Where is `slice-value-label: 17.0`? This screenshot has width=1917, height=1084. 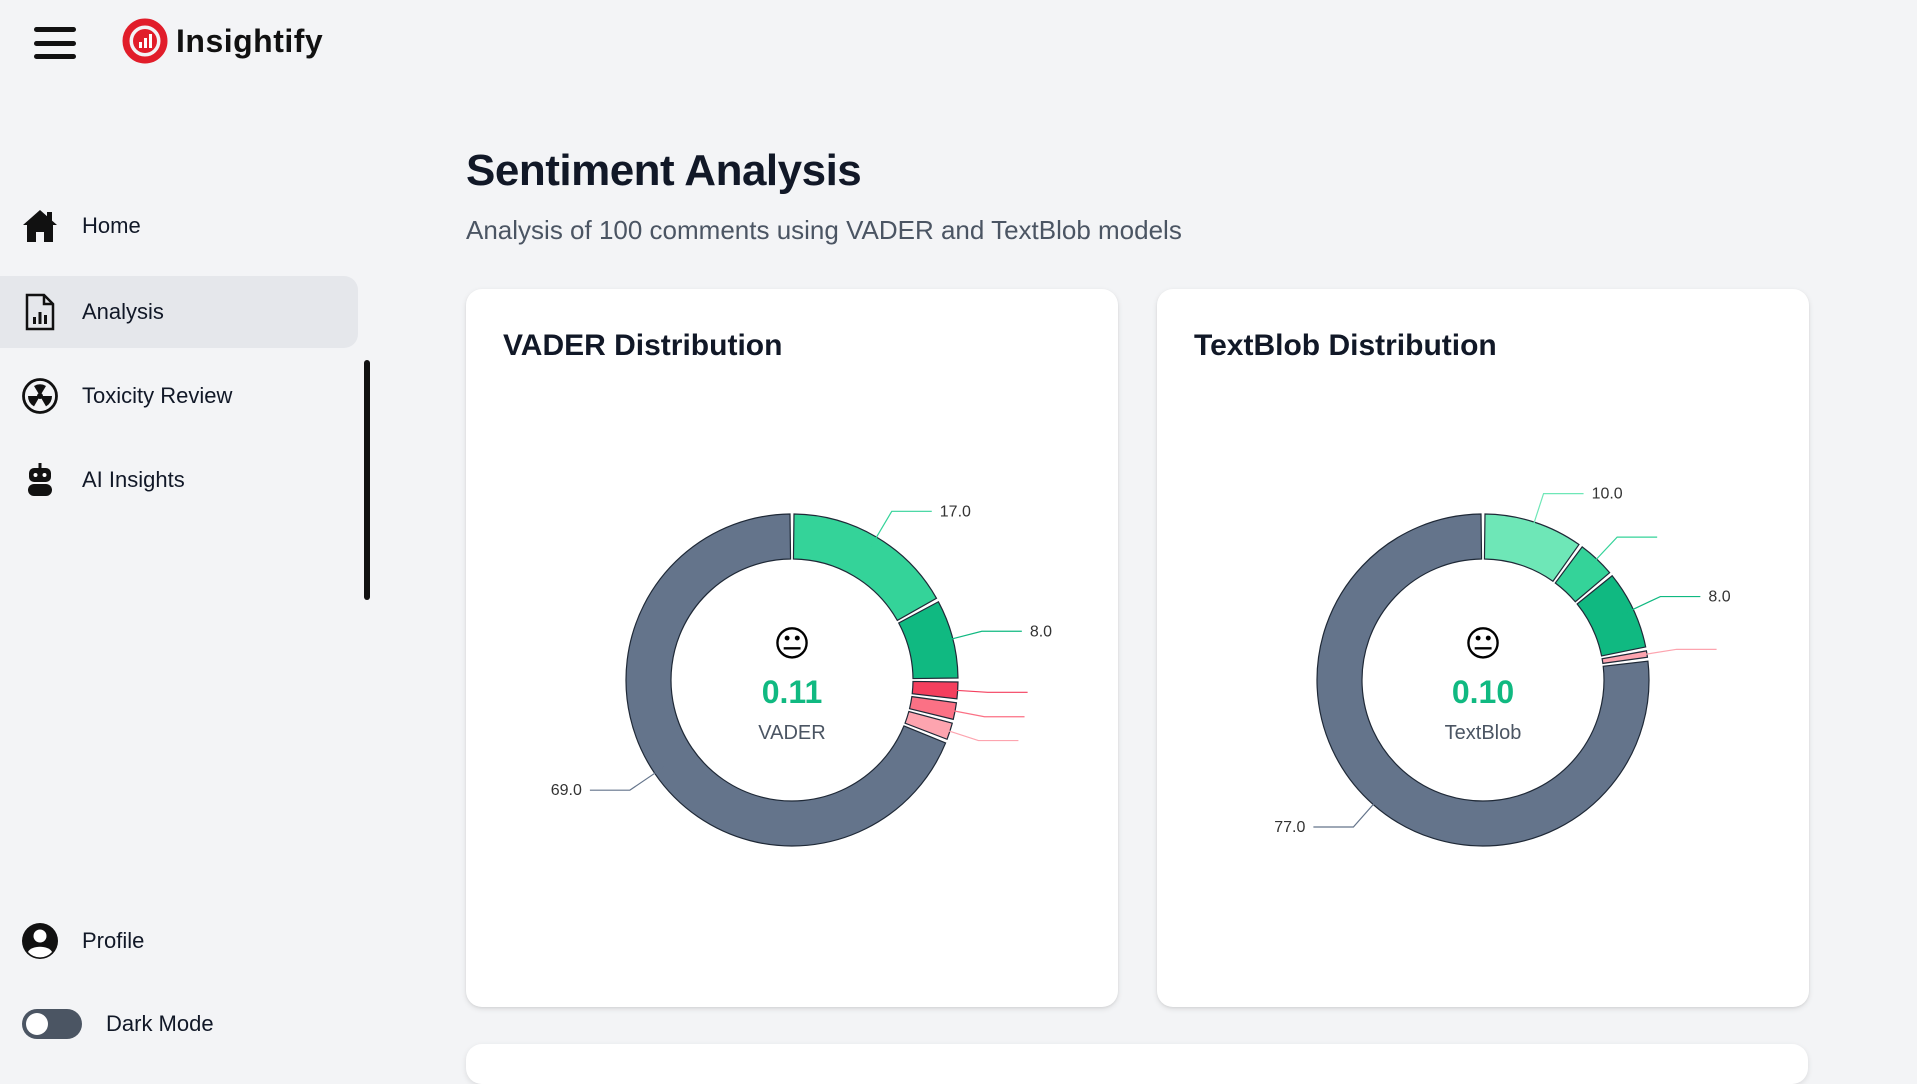 slice-value-label: 17.0 is located at coordinates (955, 511).